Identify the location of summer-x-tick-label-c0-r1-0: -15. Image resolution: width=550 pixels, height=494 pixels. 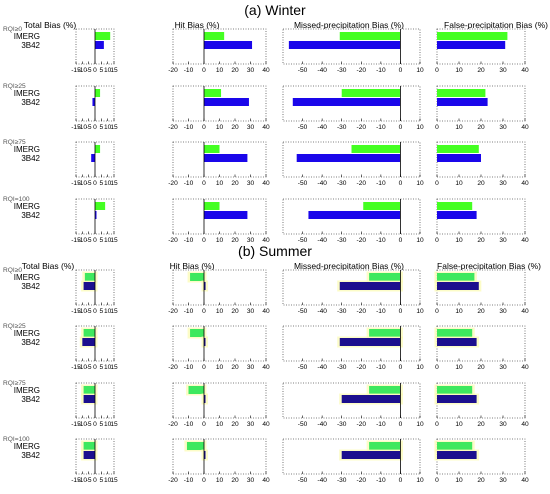
(76, 367).